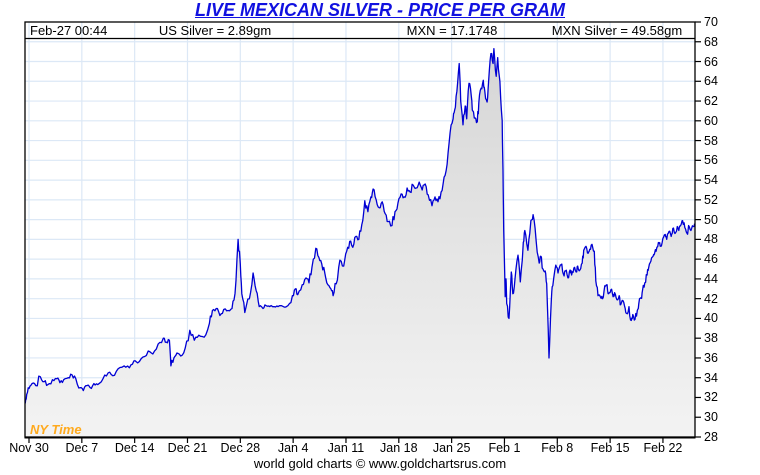 The image size is (760, 475). What do you see at coordinates (711, 81) in the screenshot?
I see `y-tick-label: 64` at bounding box center [711, 81].